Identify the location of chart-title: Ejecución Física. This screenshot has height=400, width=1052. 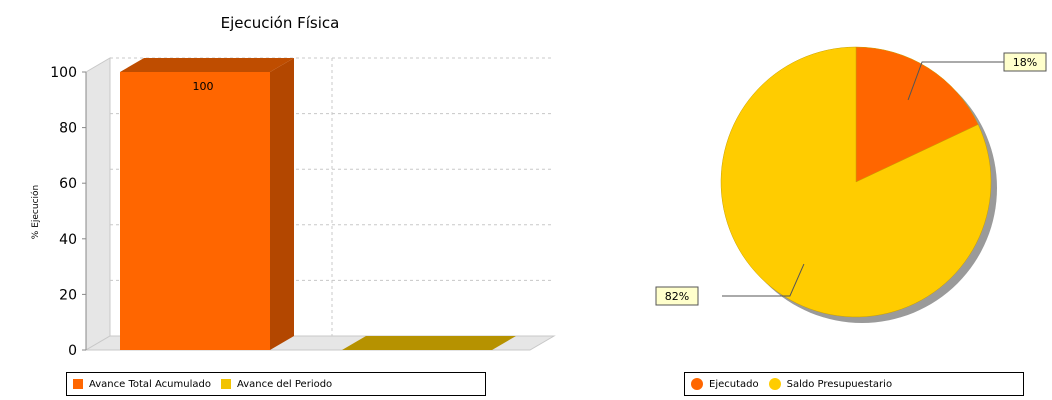
(280, 23).